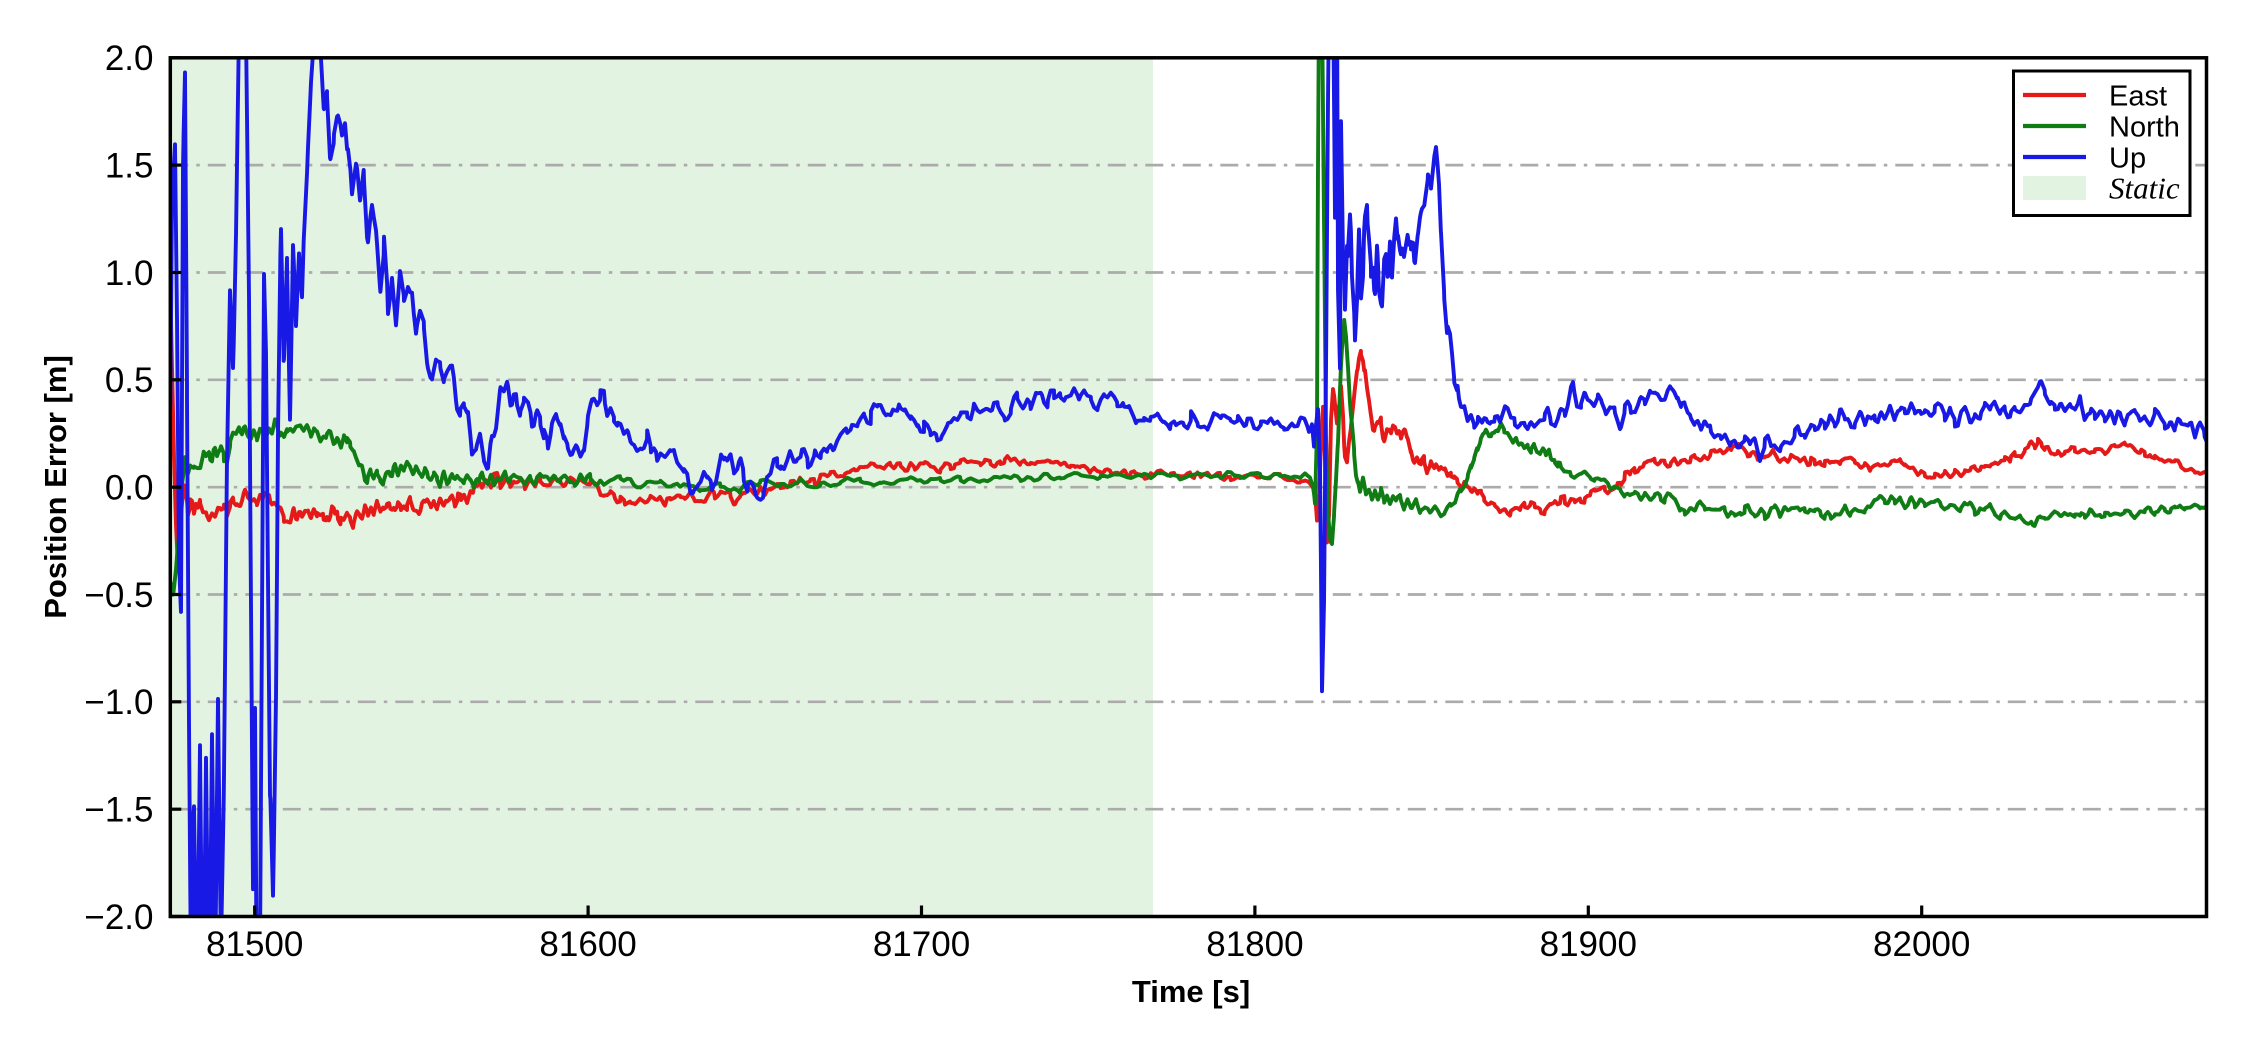 This screenshot has height=1055, width=2250. I want to click on svg-text: North, so click(2144, 128).